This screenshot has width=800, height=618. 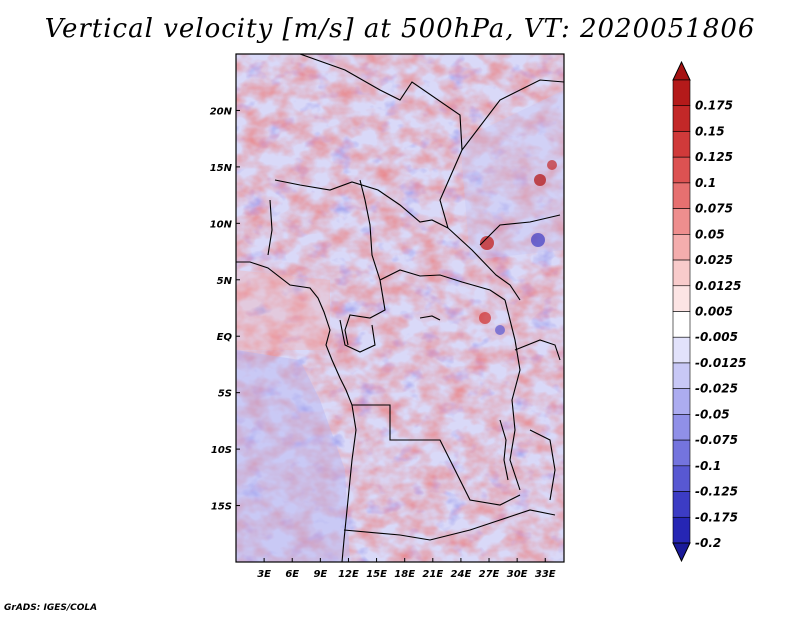 I want to click on lat-tick-label: 10S, so click(x=221, y=450).